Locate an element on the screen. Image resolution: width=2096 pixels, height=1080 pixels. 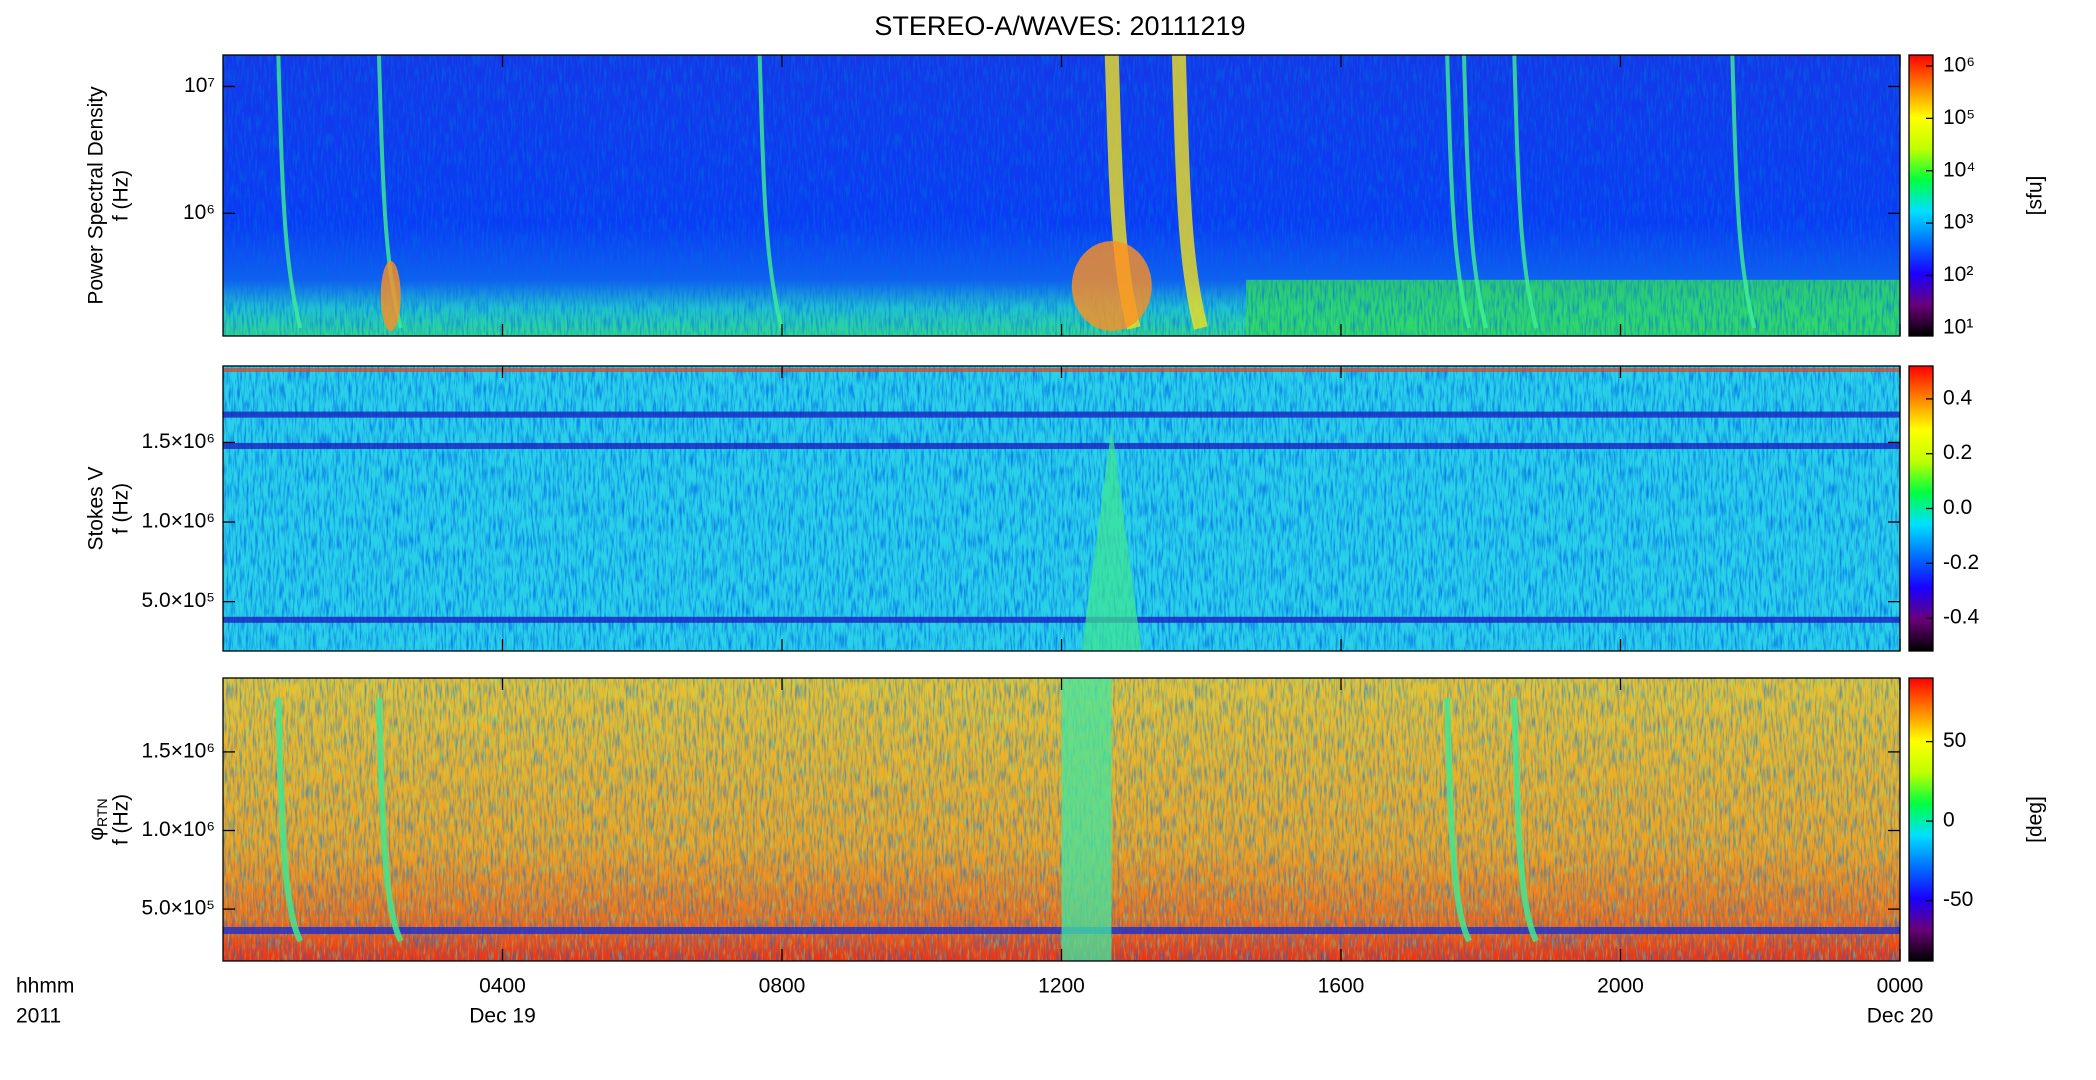
colorbar-tick-label: 10⁵ is located at coordinates (1959, 117).